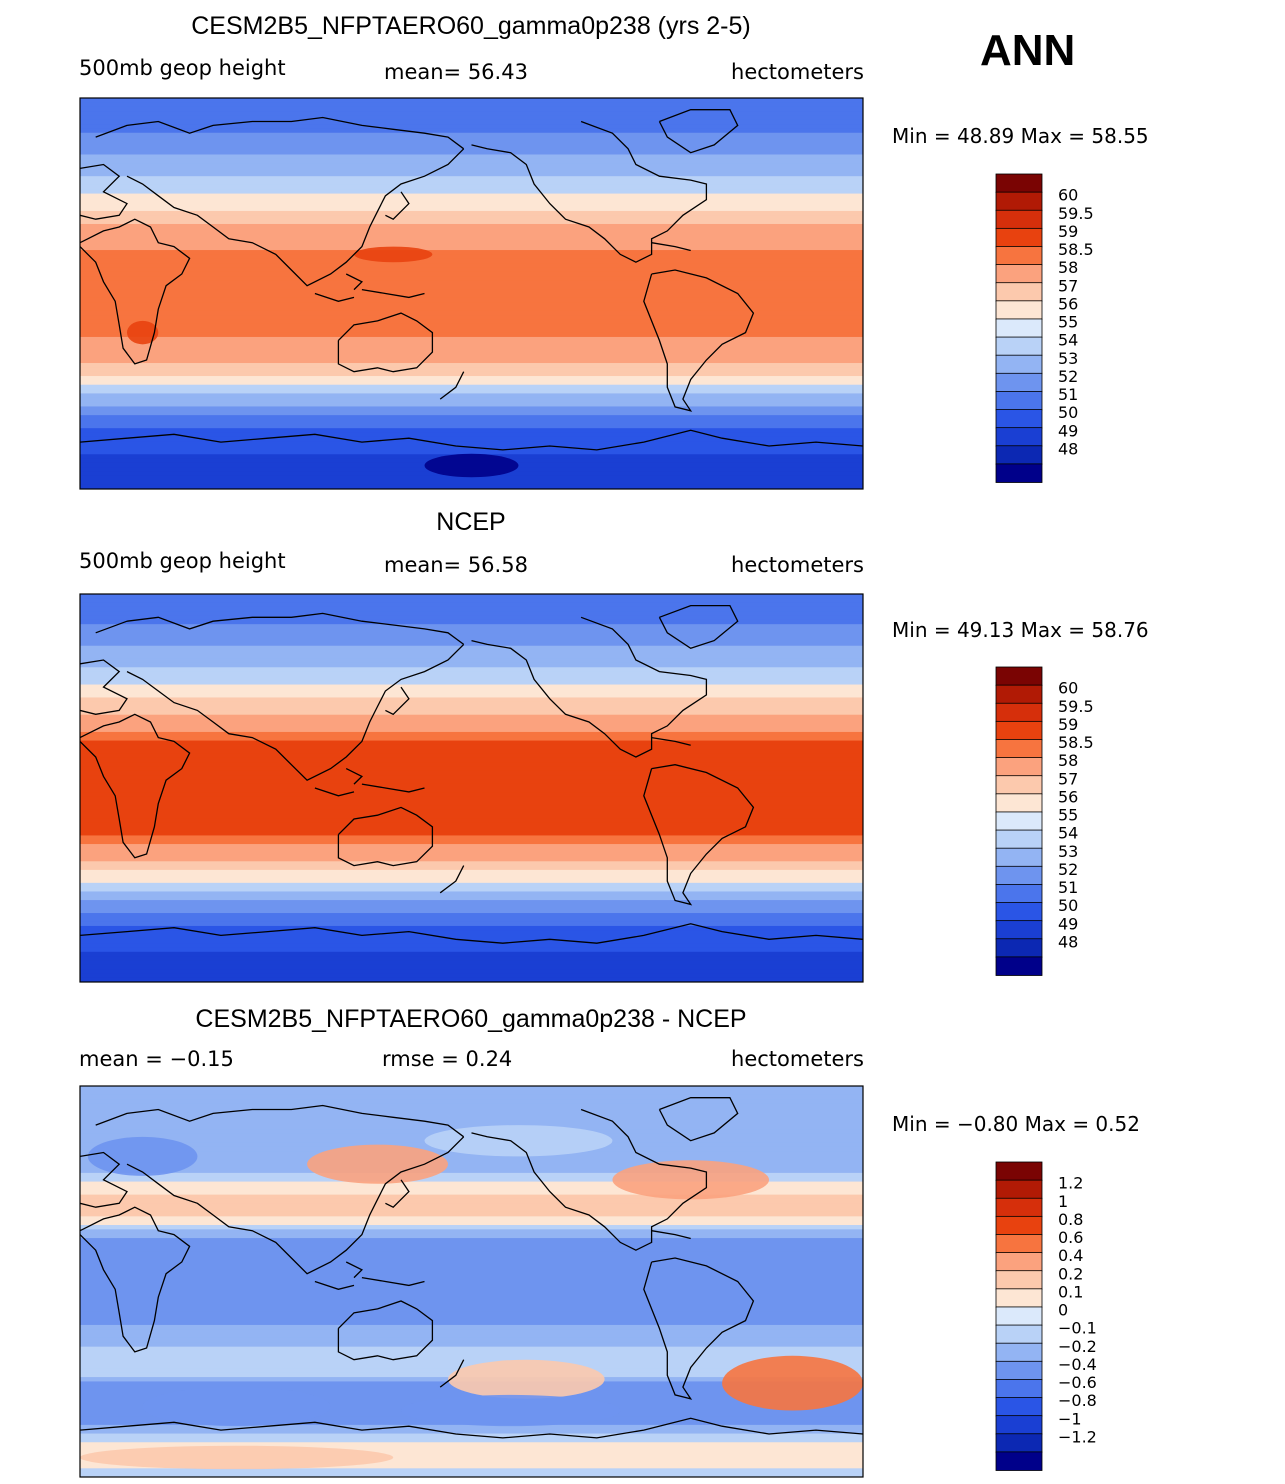 The width and height of the screenshot is (1285, 1484). I want to click on colorbar-tick-label: 53, so click(1068, 851).